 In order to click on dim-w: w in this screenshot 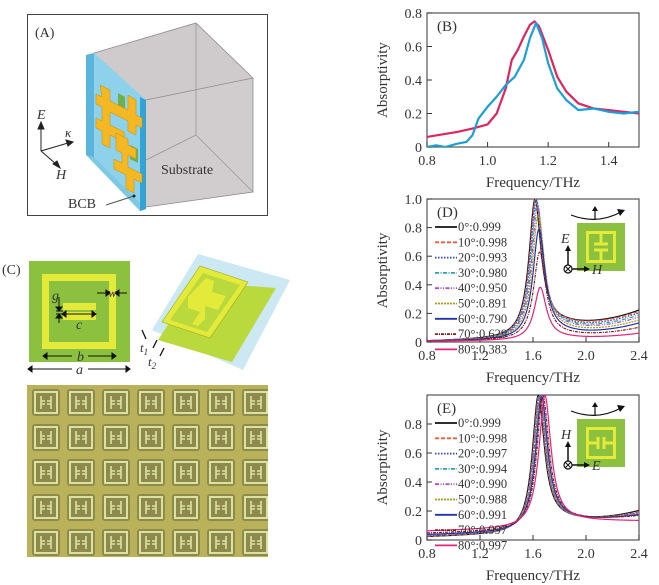, I will do `click(112, 292)`.